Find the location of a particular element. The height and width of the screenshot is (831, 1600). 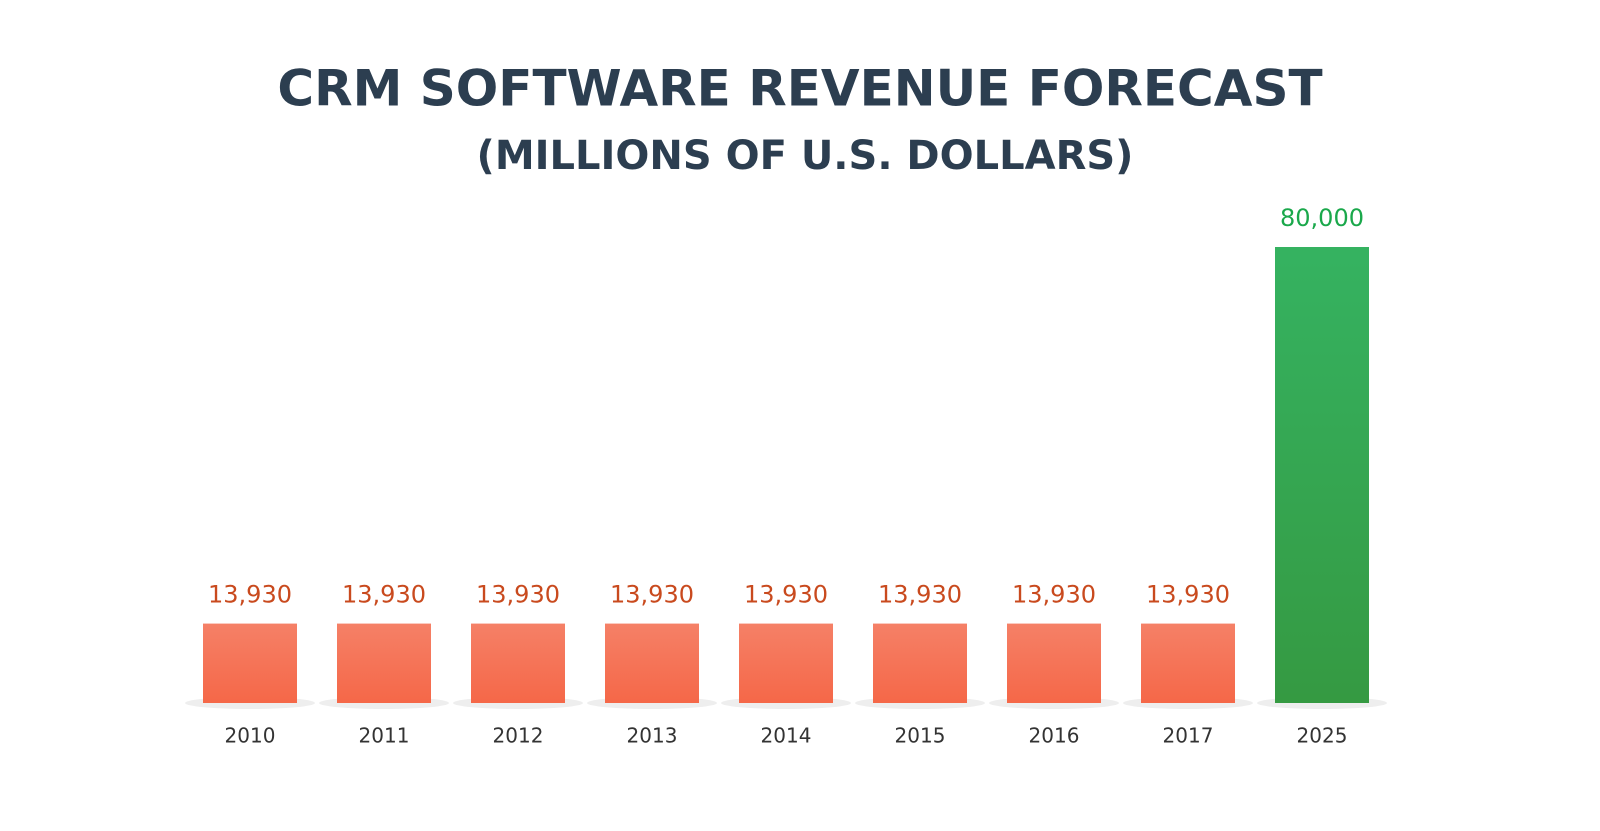

chart-title: CRM SOFTWARE REVENUE FORECAST is located at coordinates (799, 89).